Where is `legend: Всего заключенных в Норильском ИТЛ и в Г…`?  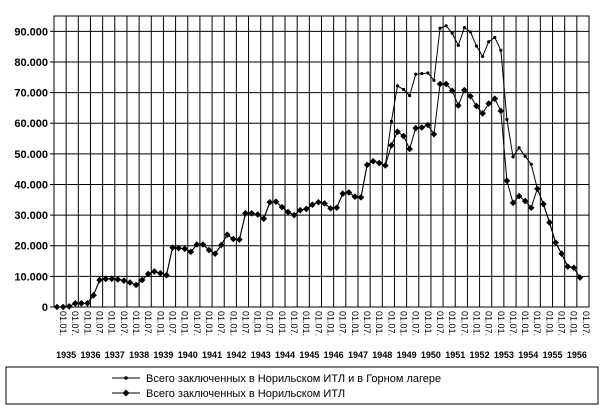
legend: Всего заключенных в Норильском ИТЛ и в Г… is located at coordinates (302, 385).